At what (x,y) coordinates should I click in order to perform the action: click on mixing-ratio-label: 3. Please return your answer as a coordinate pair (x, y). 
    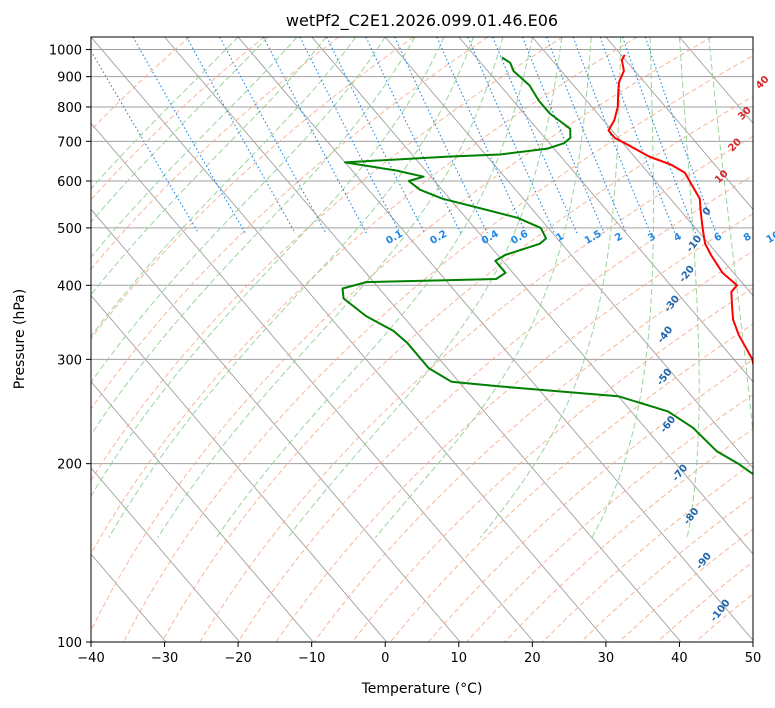
    Looking at the image, I should click on (652, 237).